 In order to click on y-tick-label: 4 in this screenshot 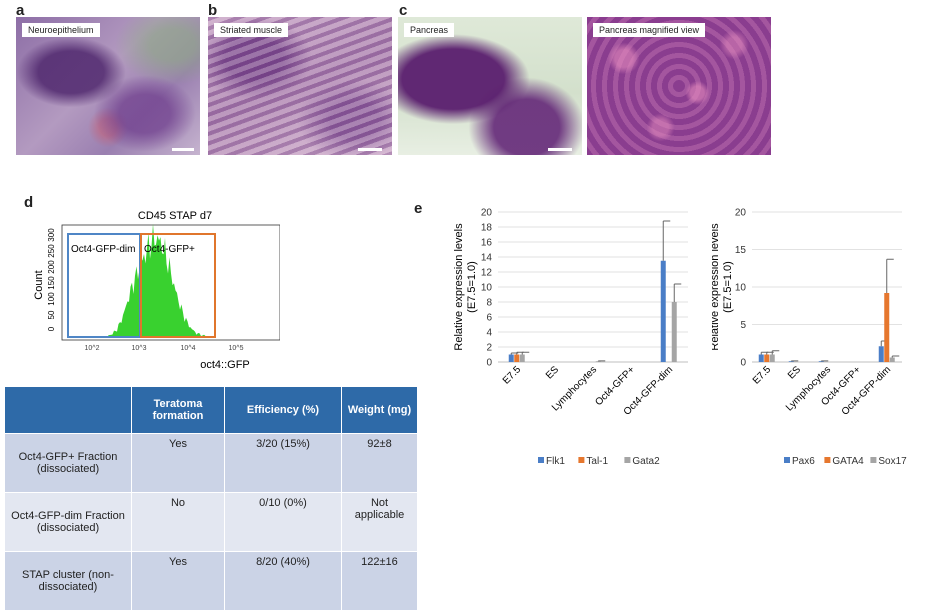, I will do `click(489, 333)`.